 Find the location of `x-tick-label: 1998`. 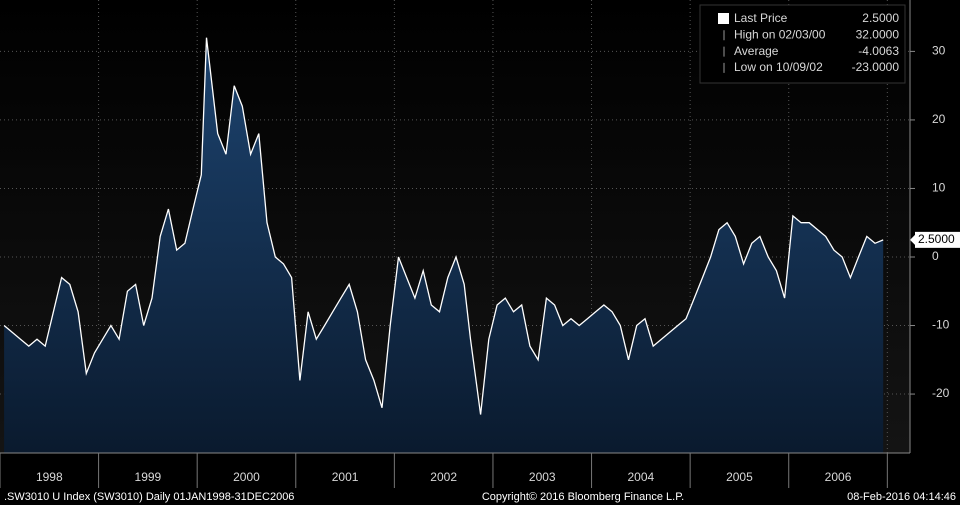

x-tick-label: 1998 is located at coordinates (49, 477).